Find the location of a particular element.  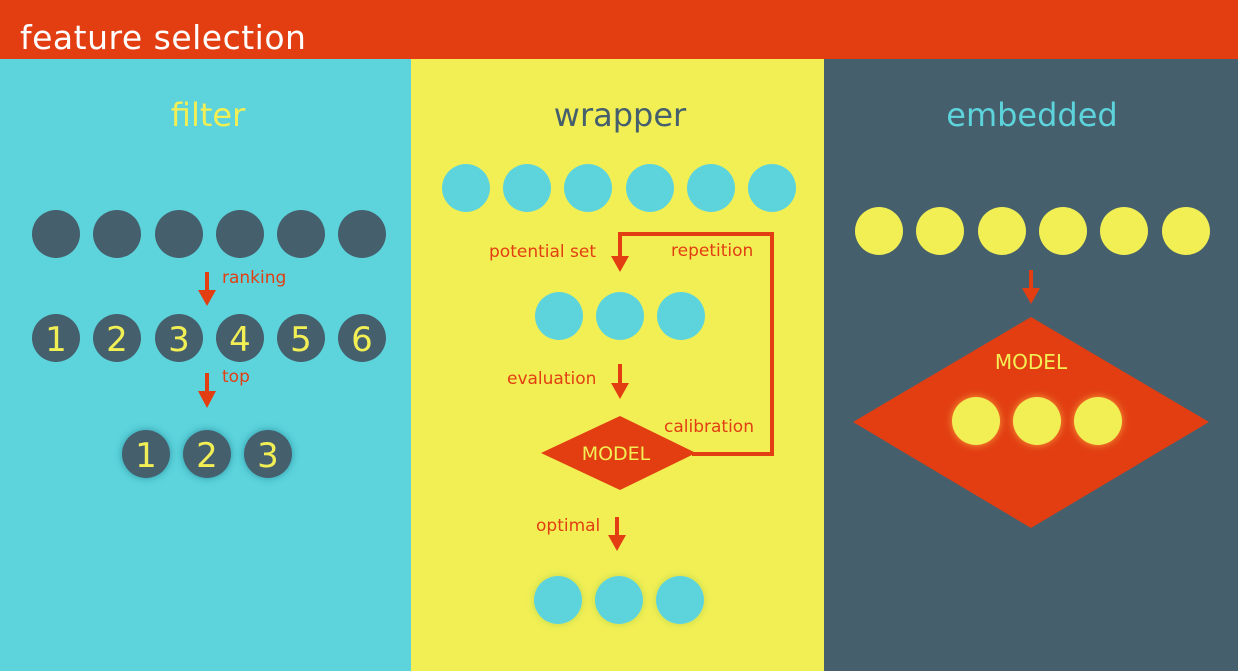

top-number: 1 is located at coordinates (146, 456).